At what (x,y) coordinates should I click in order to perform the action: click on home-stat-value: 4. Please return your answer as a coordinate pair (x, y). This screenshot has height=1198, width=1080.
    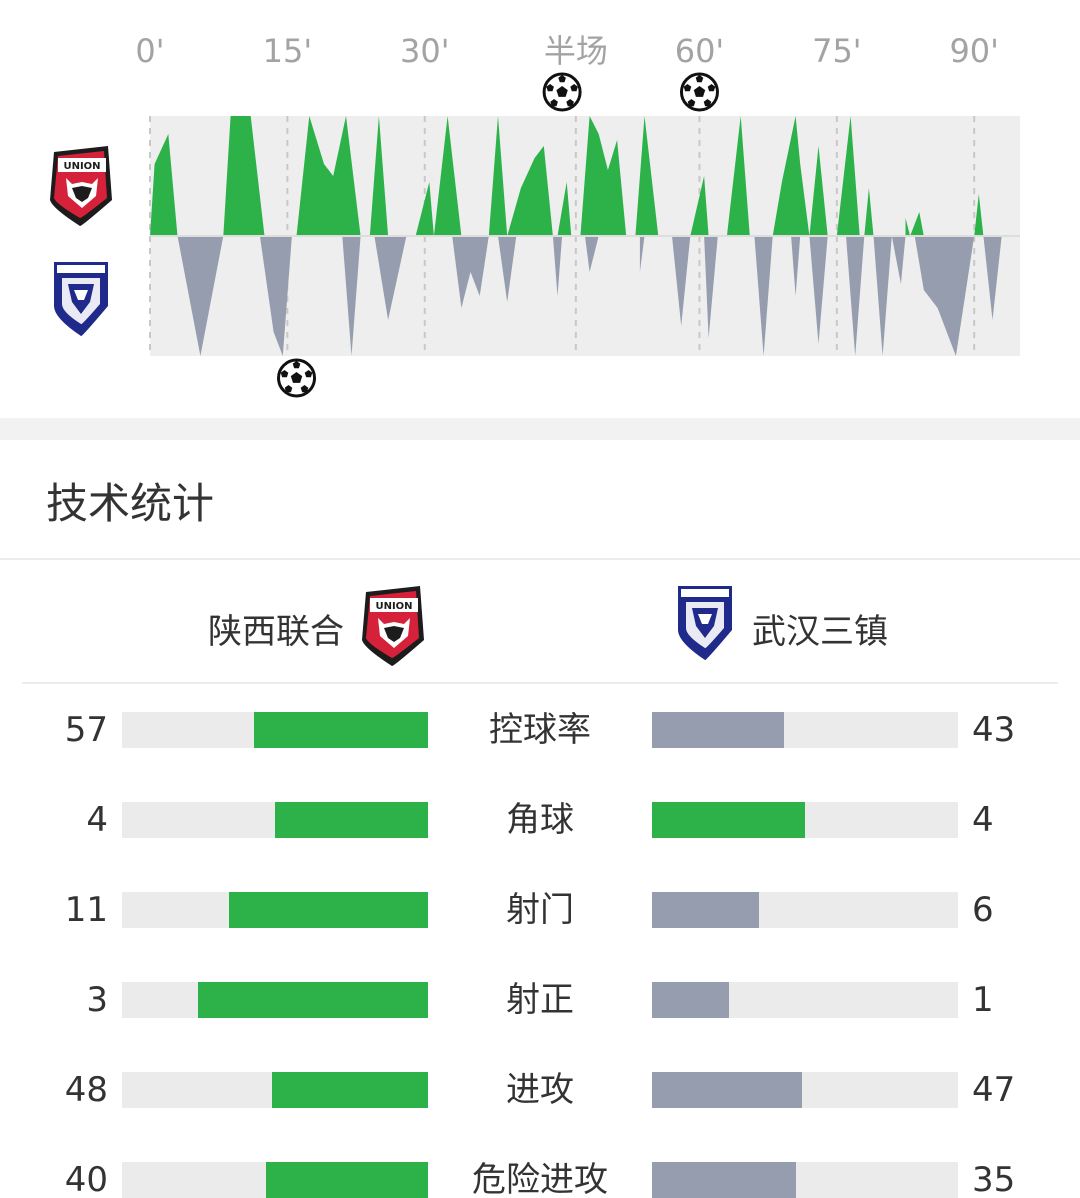
    Looking at the image, I should click on (97, 820).